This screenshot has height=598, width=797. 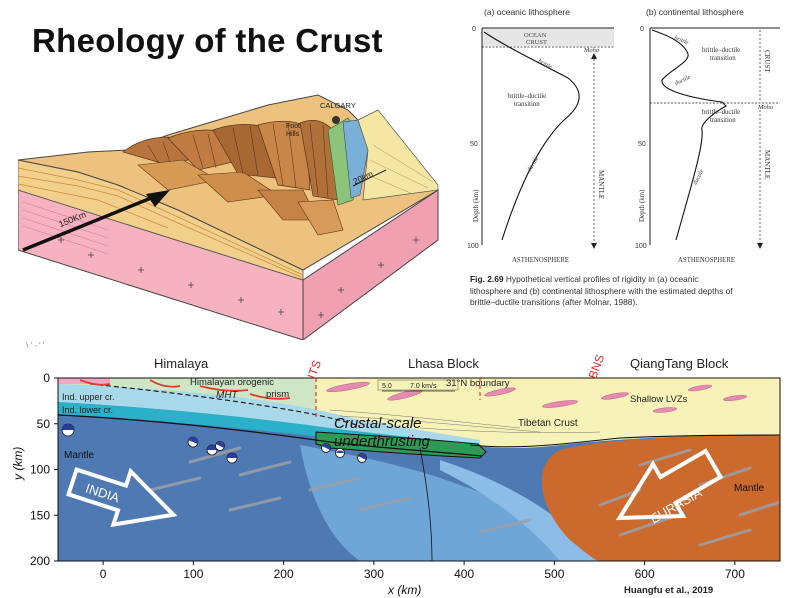 I want to click on y-axis-ticks: 0 50 100 150 200, so click(x=44, y=469).